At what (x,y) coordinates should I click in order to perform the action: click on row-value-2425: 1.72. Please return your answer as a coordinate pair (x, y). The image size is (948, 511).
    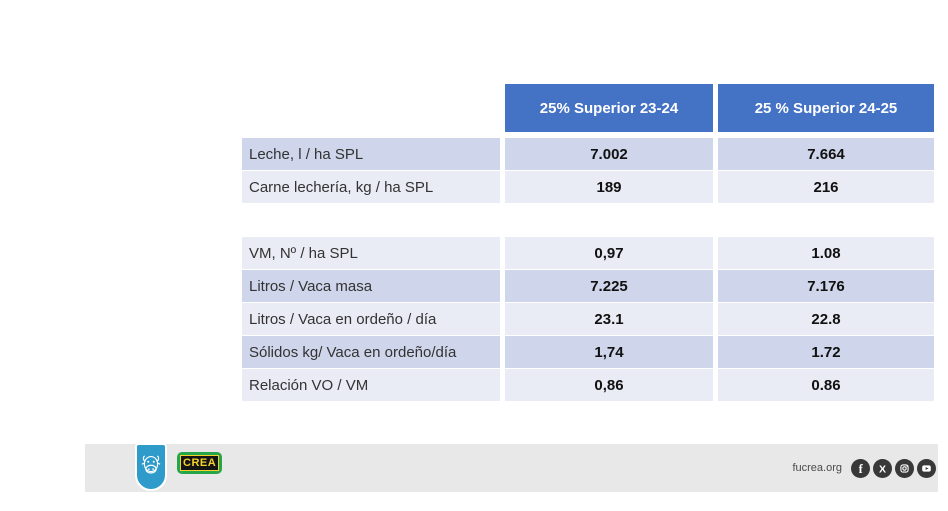
    Looking at the image, I should click on (826, 352).